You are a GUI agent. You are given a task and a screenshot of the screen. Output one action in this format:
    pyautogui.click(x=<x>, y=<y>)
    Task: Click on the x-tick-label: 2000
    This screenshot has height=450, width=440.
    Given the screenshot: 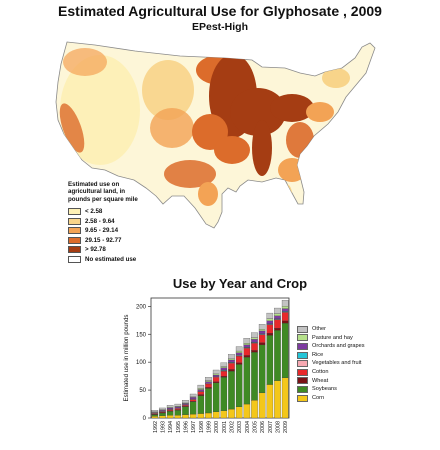 What is the action you would take?
    pyautogui.click(x=217, y=427)
    